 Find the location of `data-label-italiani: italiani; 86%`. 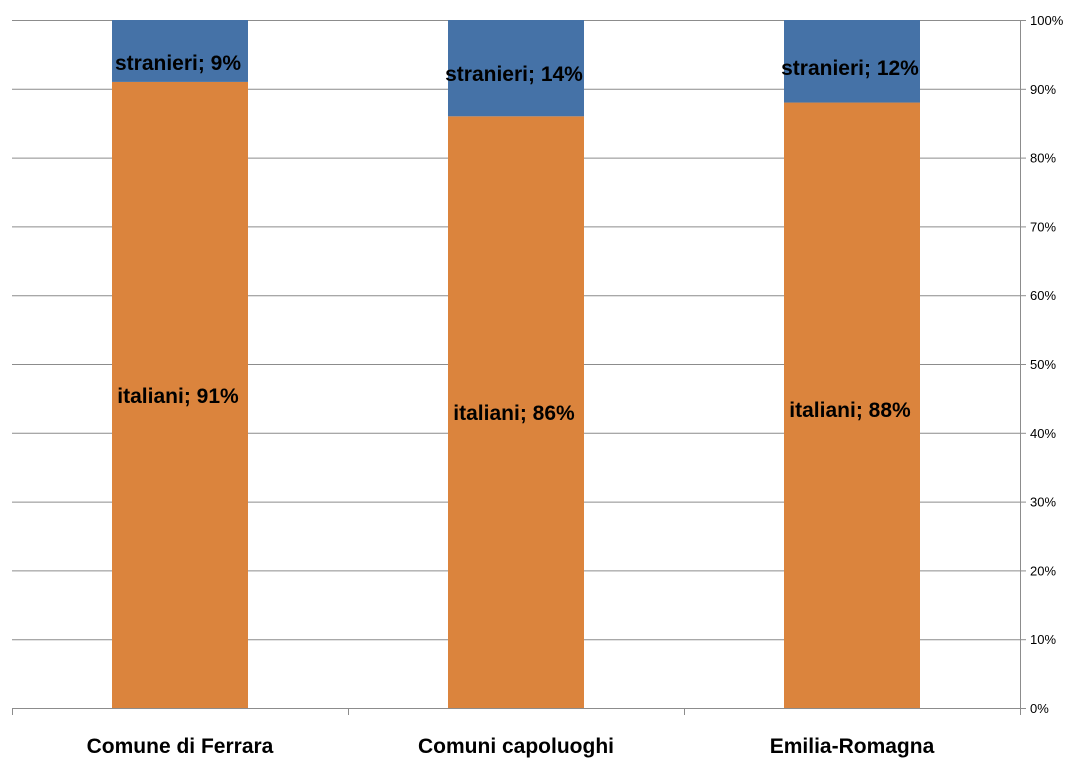

data-label-italiani: italiani; 86% is located at coordinates (514, 413).